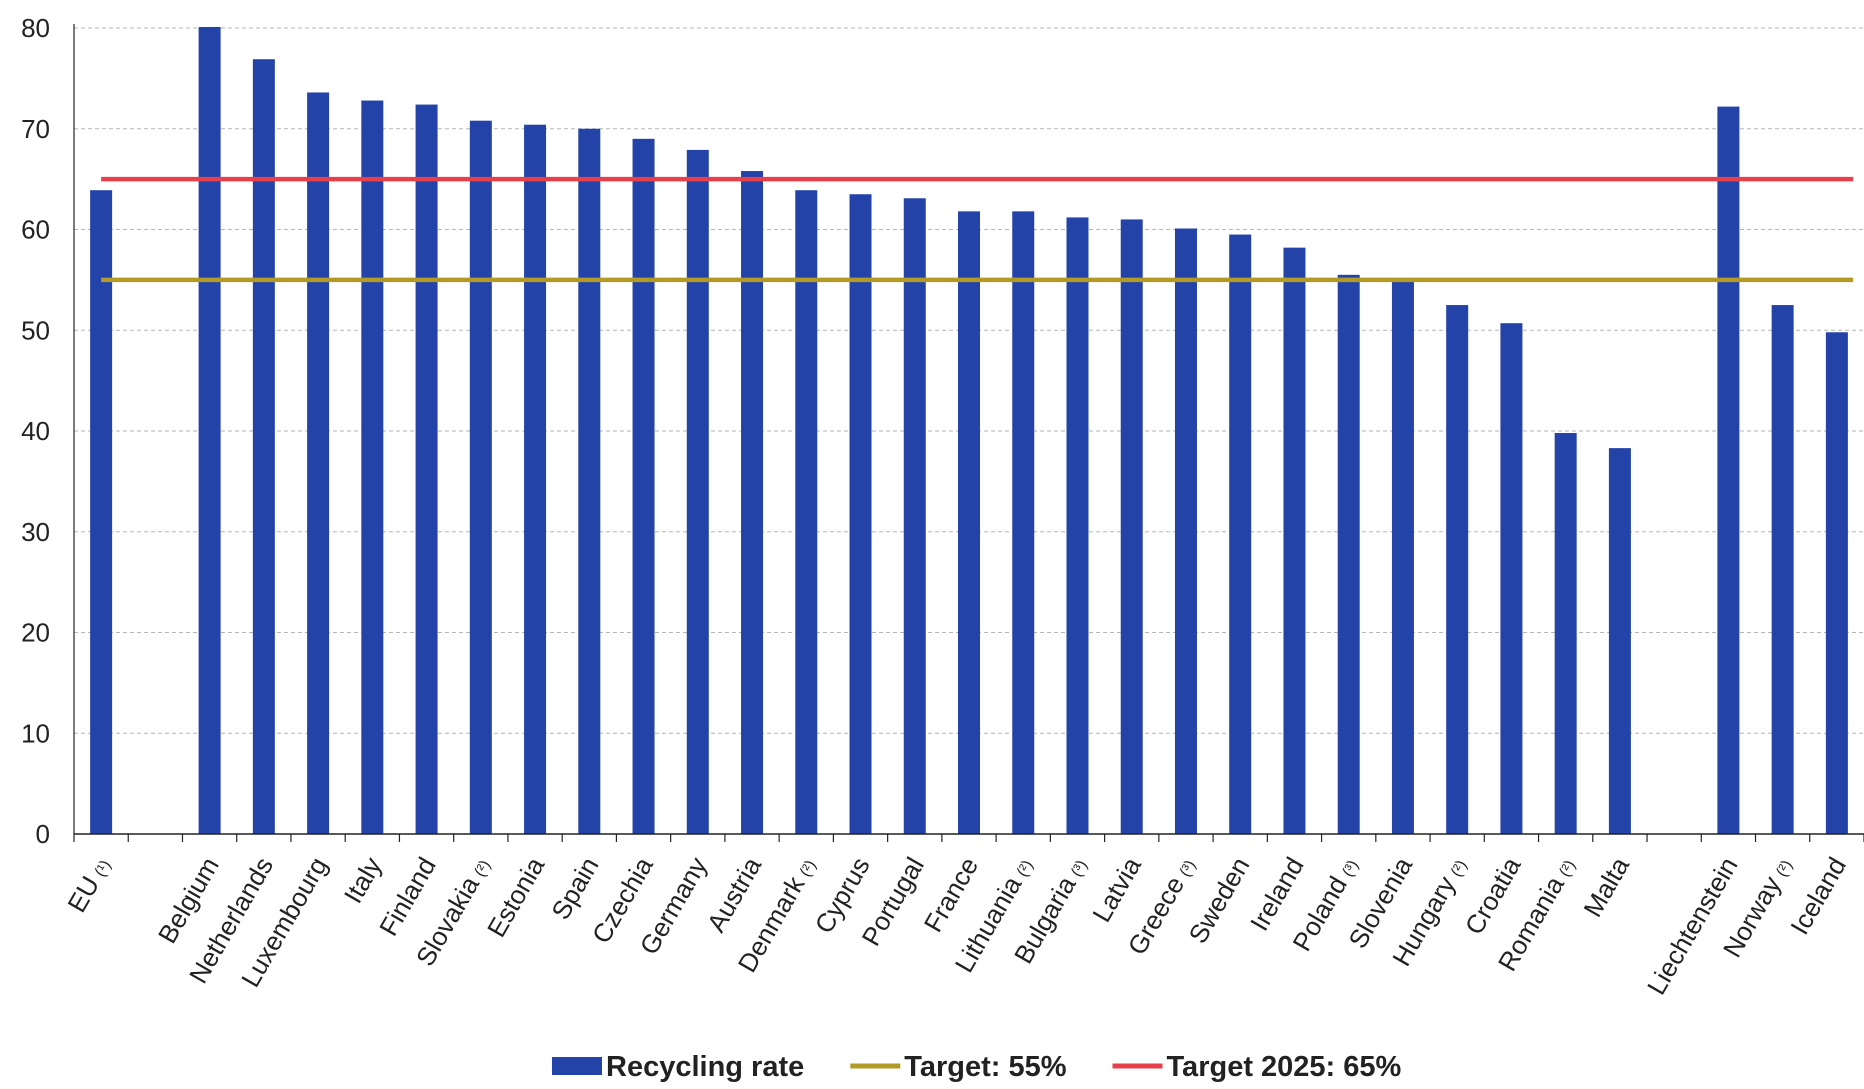  I want to click on x-tick-label: EU(¹), so click(88, 884).